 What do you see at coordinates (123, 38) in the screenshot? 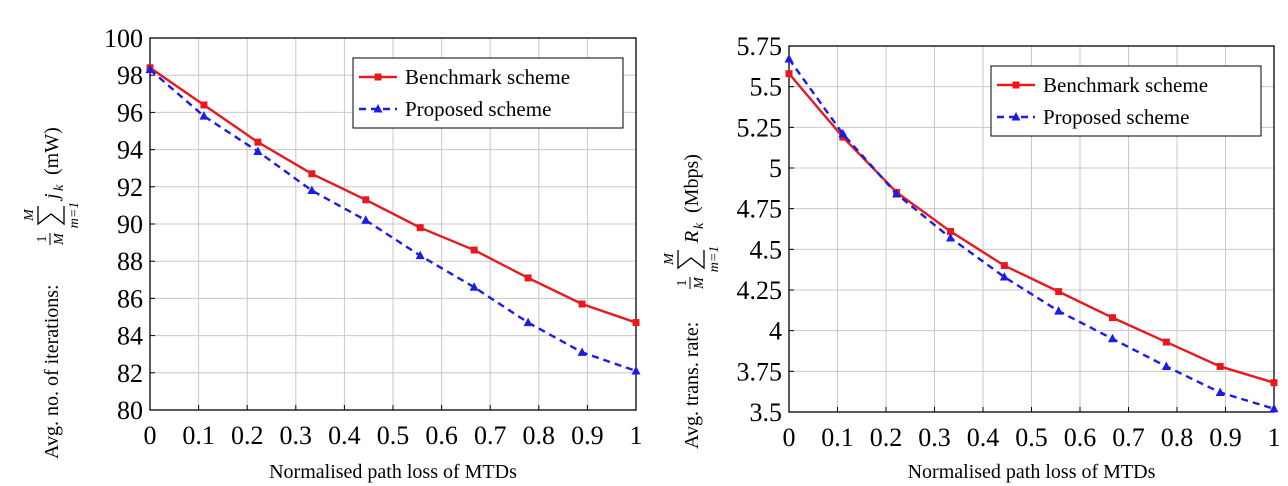
I see `y-tick-label: 100` at bounding box center [123, 38].